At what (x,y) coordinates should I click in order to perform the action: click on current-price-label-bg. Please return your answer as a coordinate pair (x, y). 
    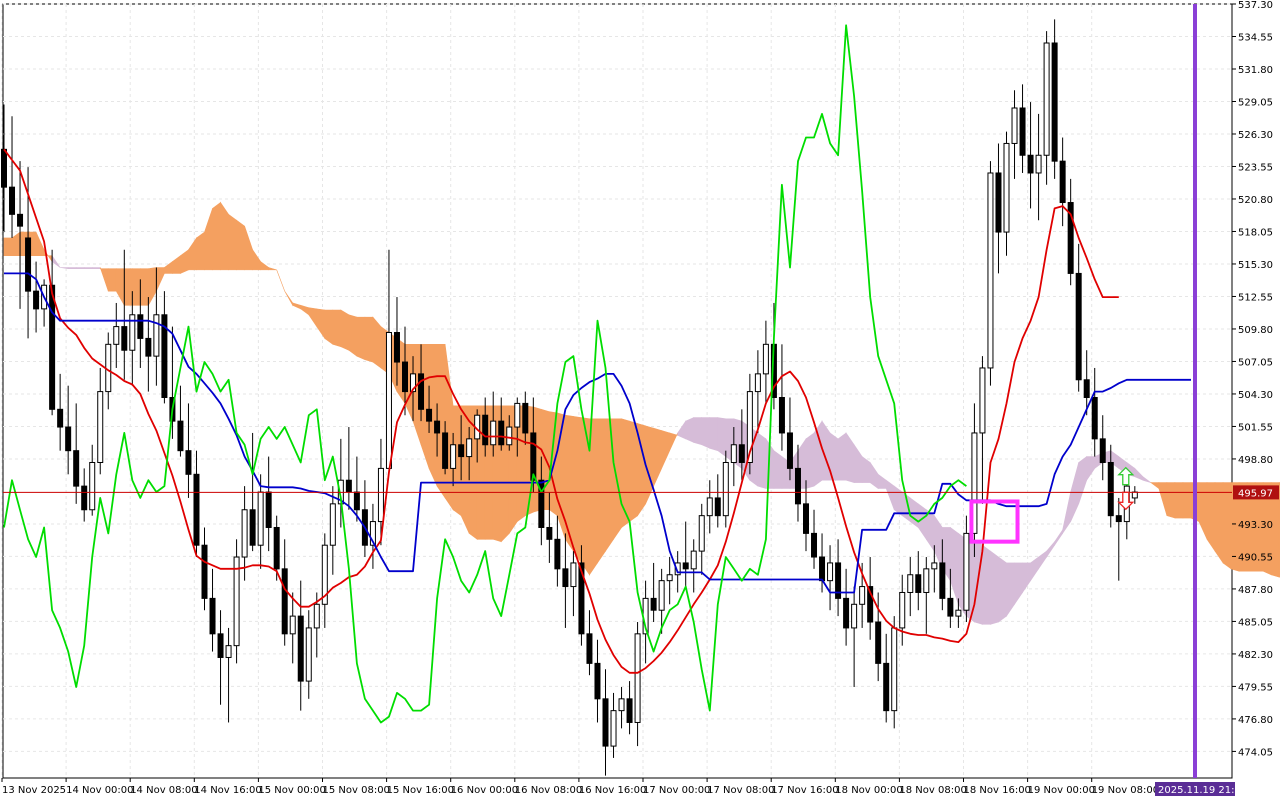
    Looking at the image, I should click on (1256, 492).